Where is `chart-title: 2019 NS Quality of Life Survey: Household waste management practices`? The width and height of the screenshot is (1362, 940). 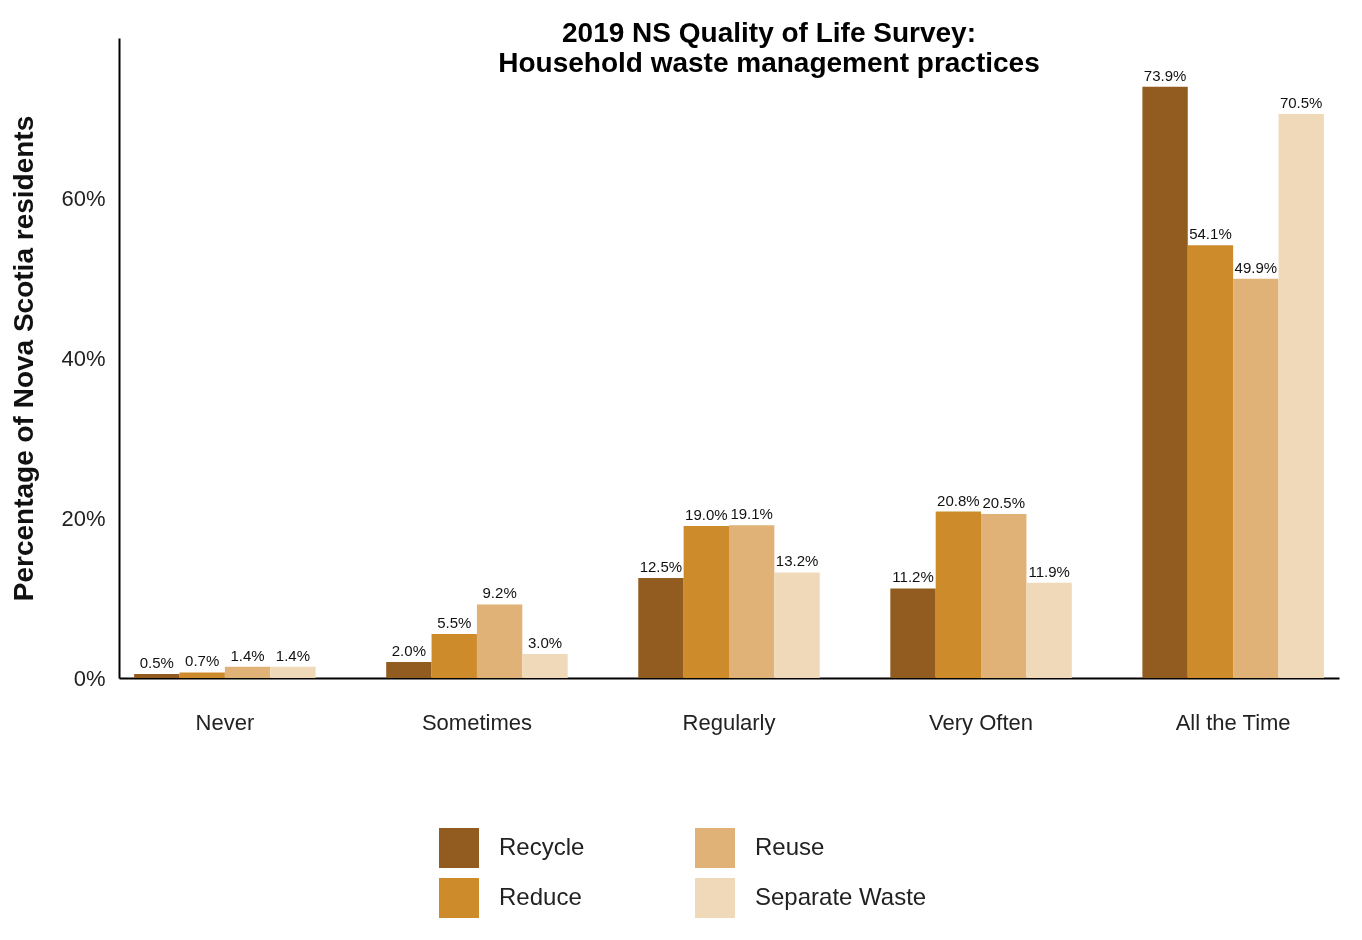 chart-title: 2019 NS Quality of Life Survey: Household waste management practices is located at coordinates (769, 47).